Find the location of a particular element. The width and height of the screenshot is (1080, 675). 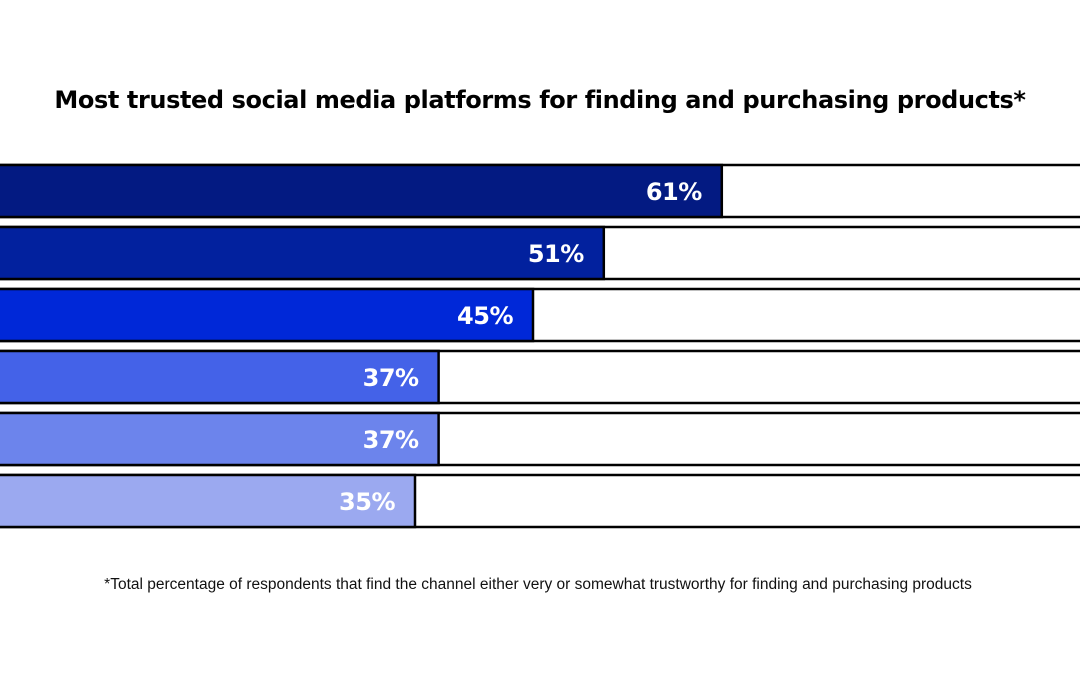

bar-row: 61% is located at coordinates (540, 191).